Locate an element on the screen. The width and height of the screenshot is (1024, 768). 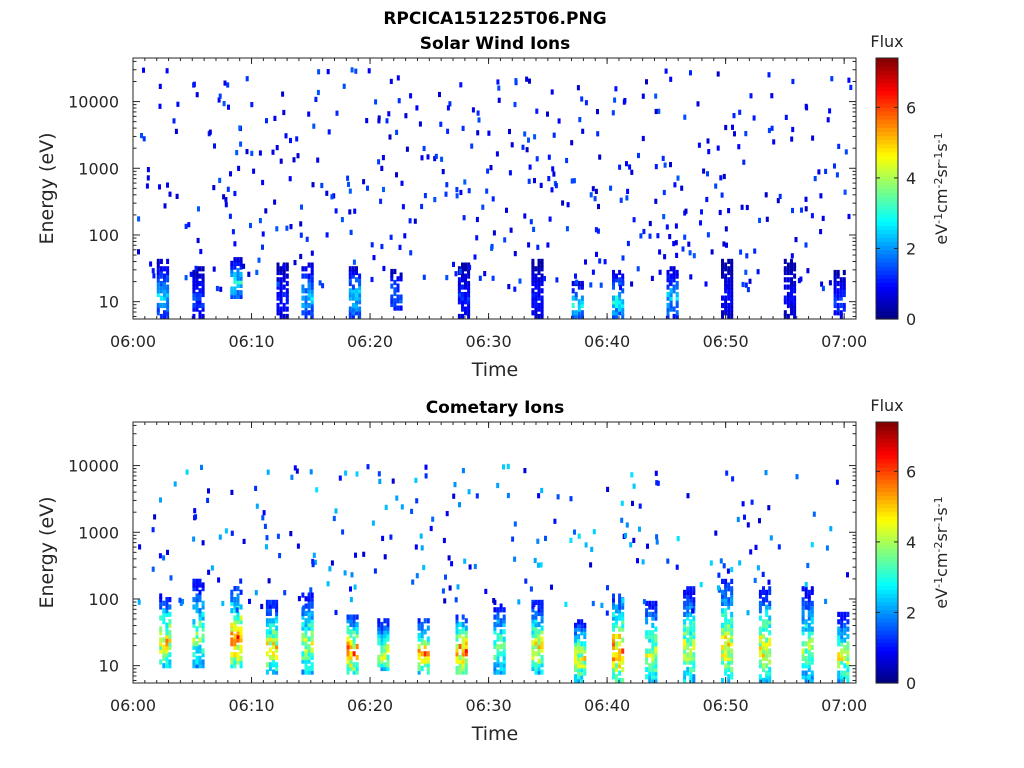
solar-wind-y-label: Energy (eV) is located at coordinates (47, 188).